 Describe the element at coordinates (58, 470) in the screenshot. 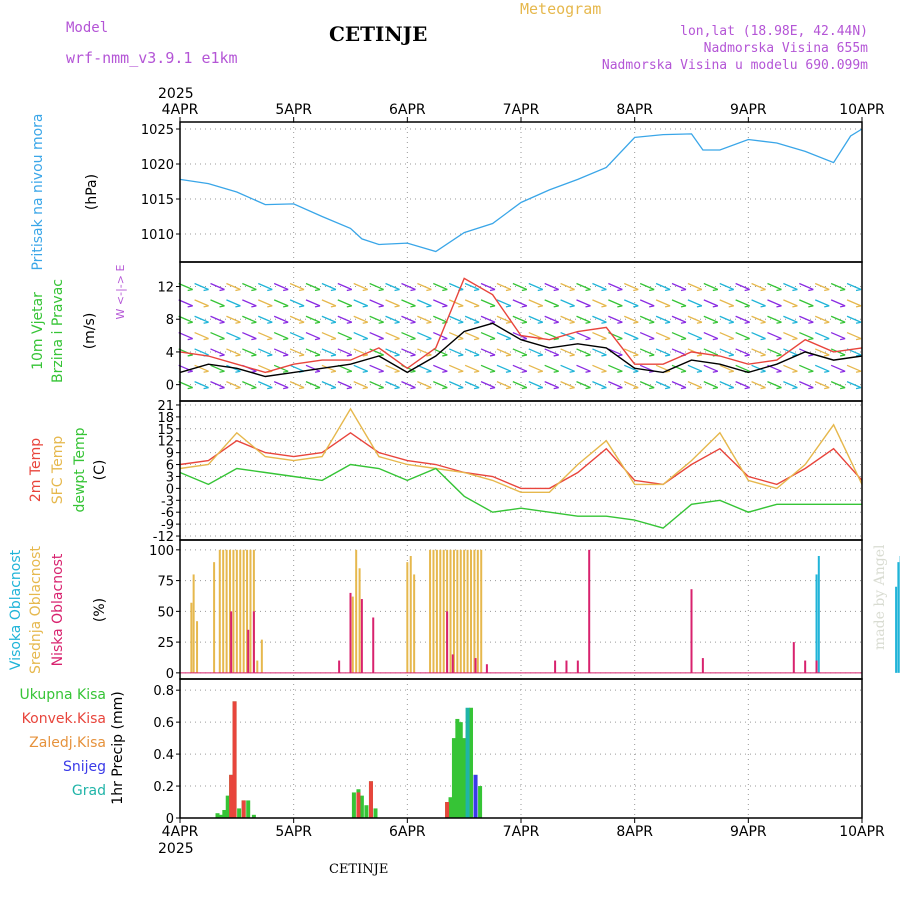

I see `temp-ylabel-sfc: SFC Temp` at that location.